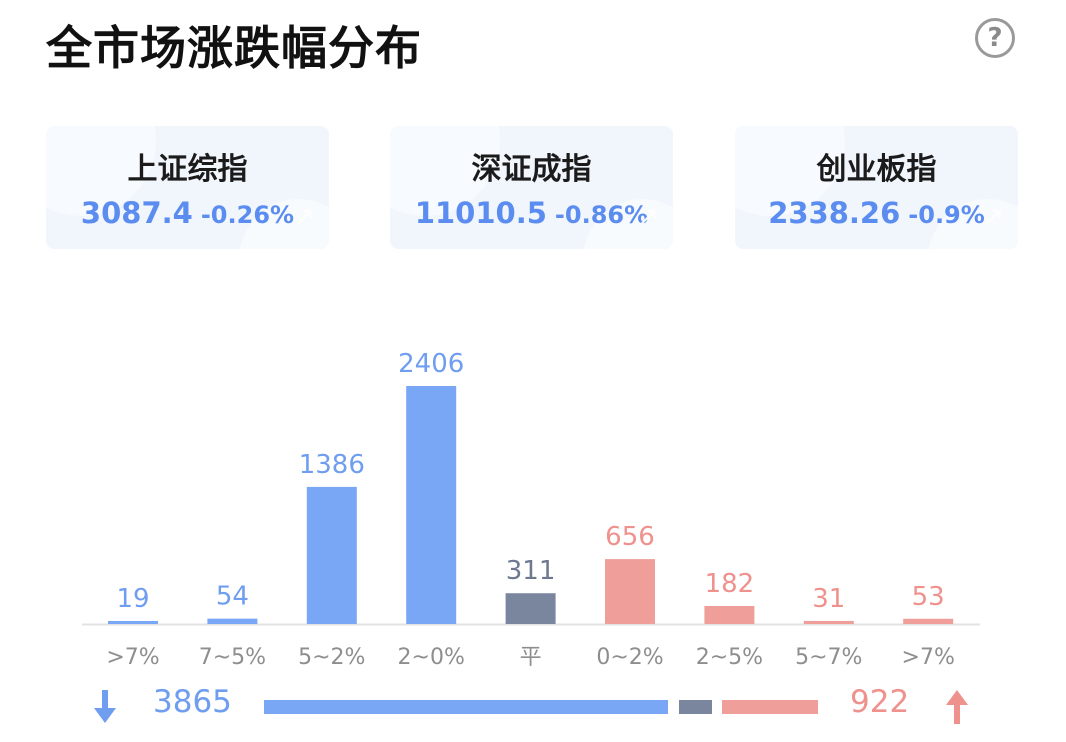  What do you see at coordinates (232, 657) in the screenshot?
I see `category-label: 7~5%` at bounding box center [232, 657].